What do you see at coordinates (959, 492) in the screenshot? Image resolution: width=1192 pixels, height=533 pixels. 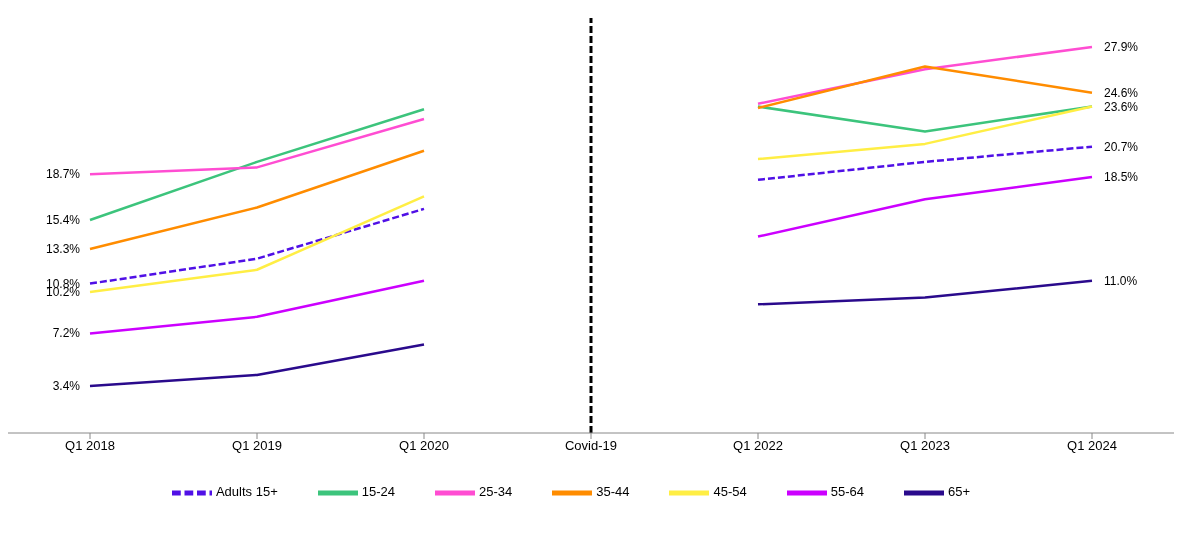 I see `legend-label: 65+` at bounding box center [959, 492].